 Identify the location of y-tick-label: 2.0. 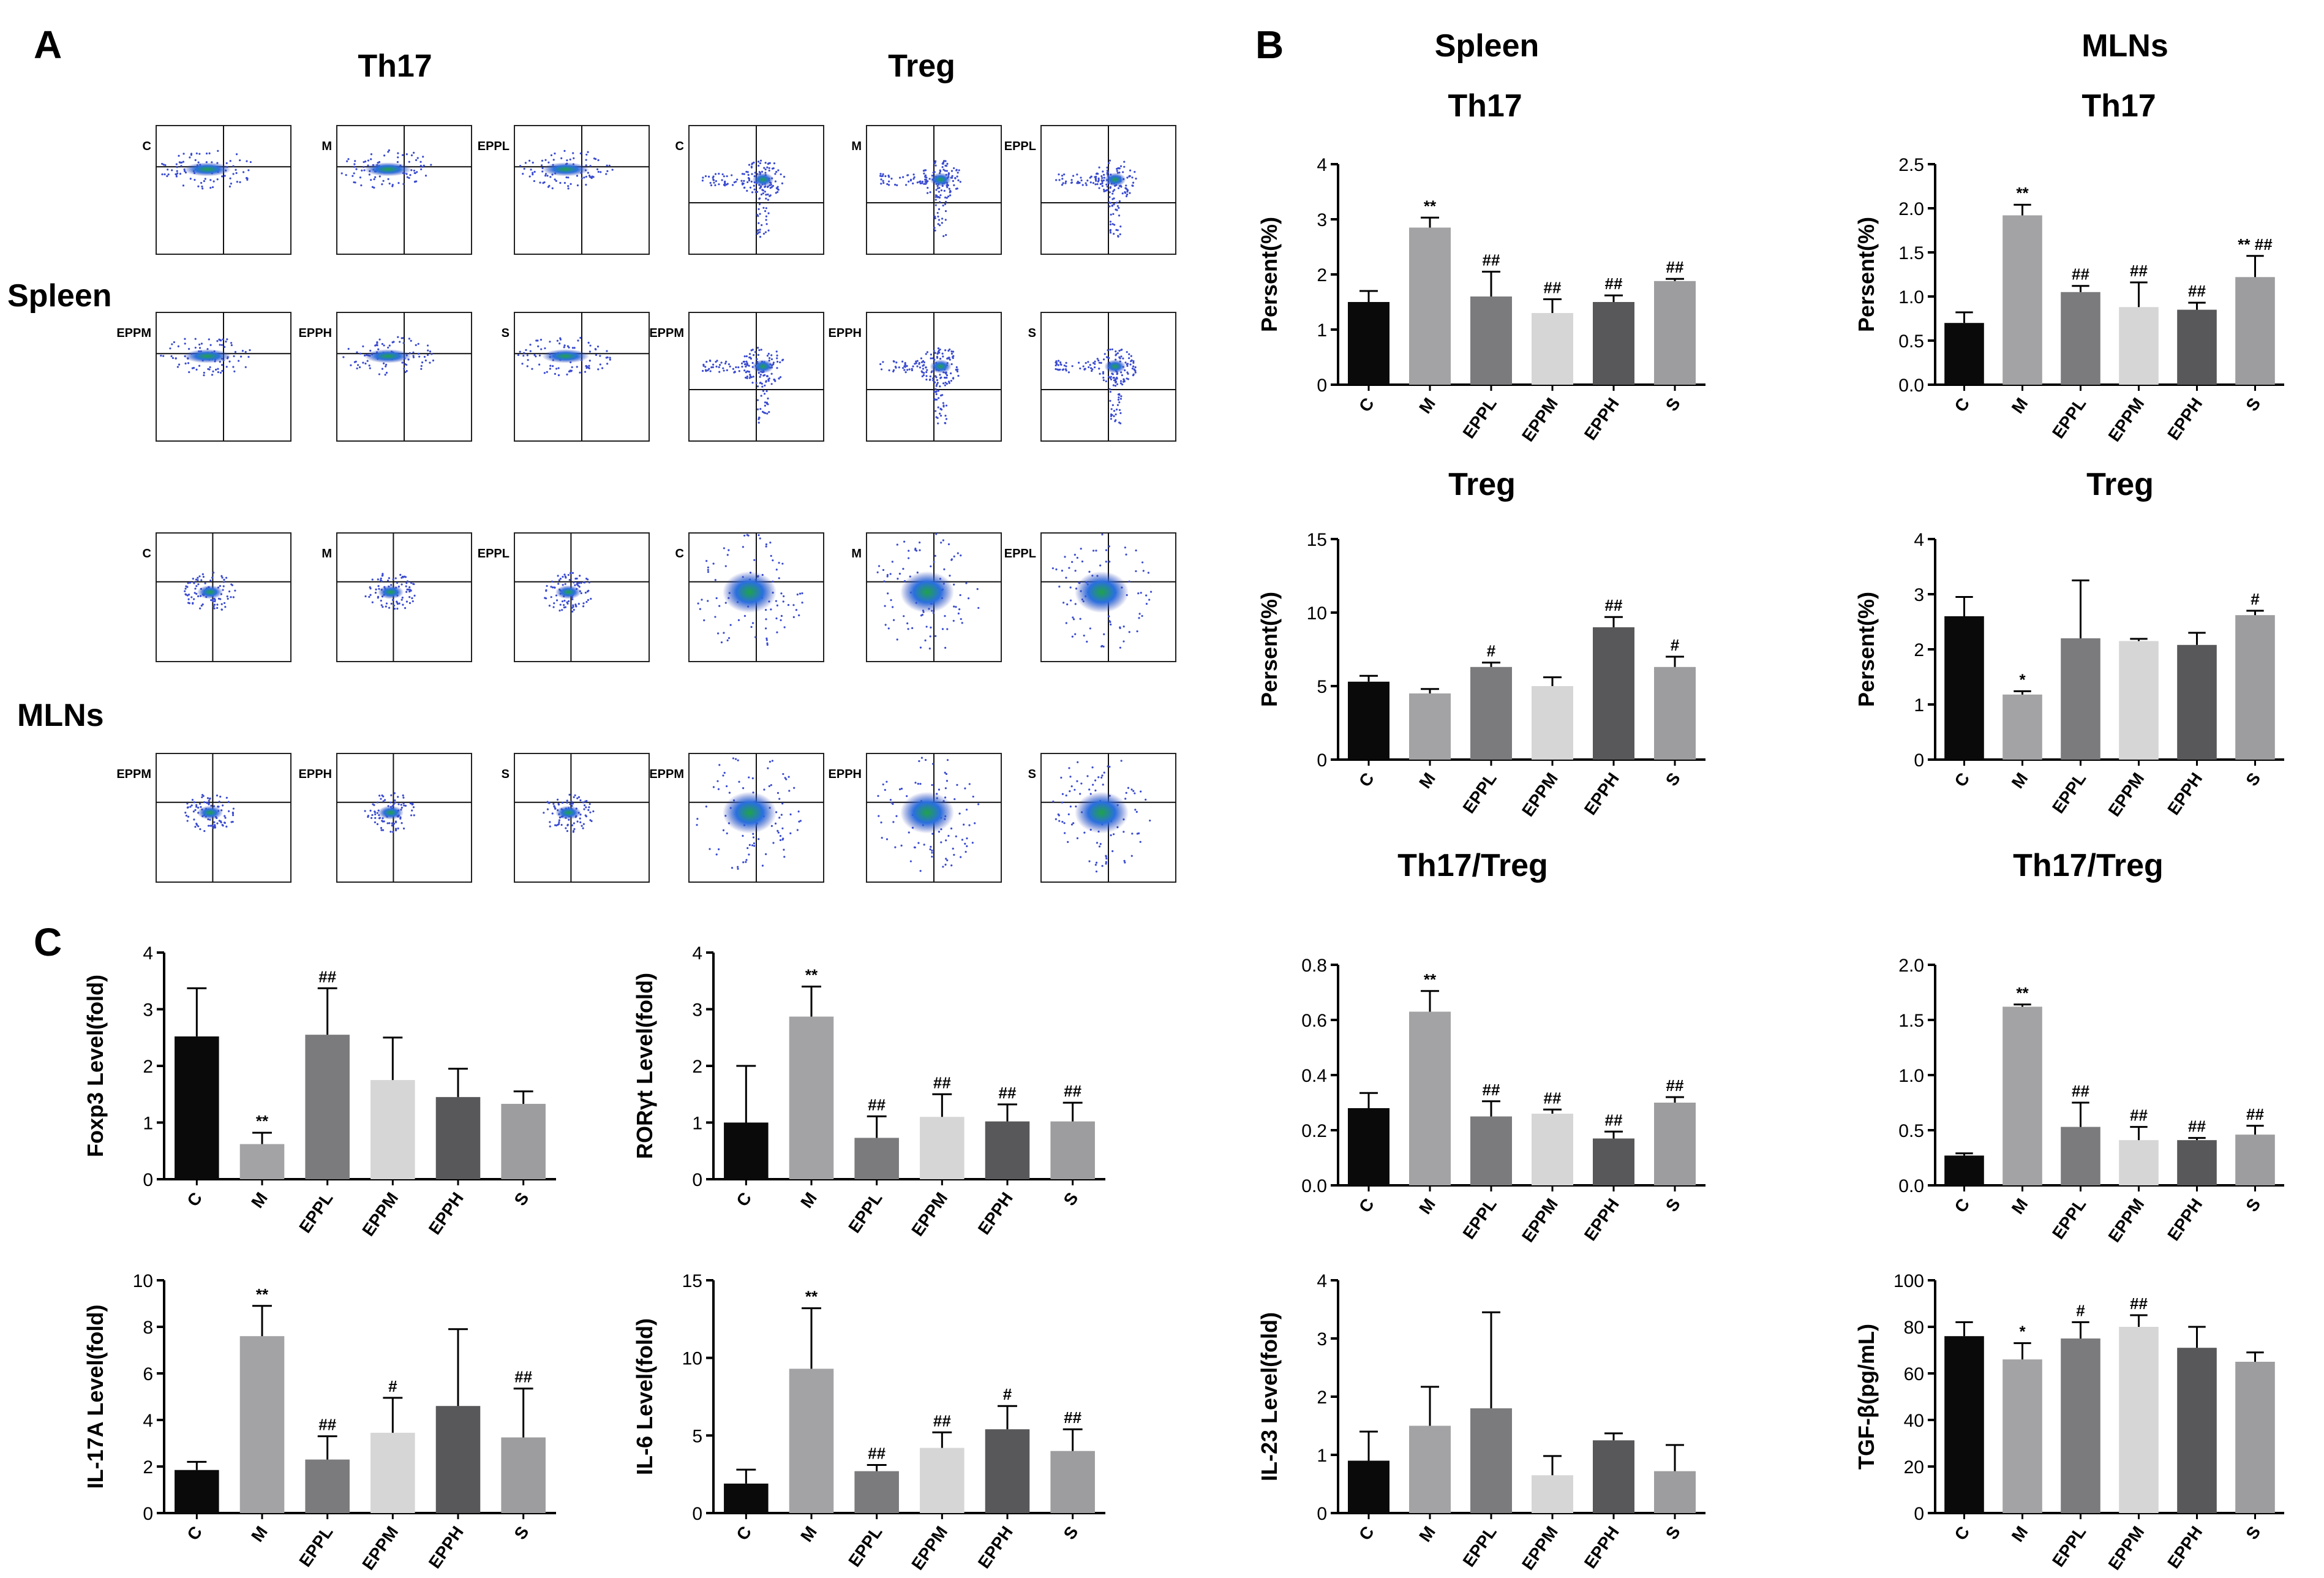
(1911, 209).